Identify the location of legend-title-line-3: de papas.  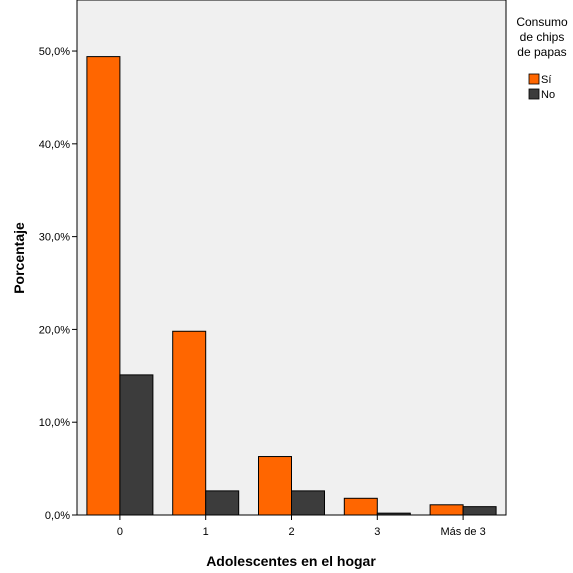
(541, 52).